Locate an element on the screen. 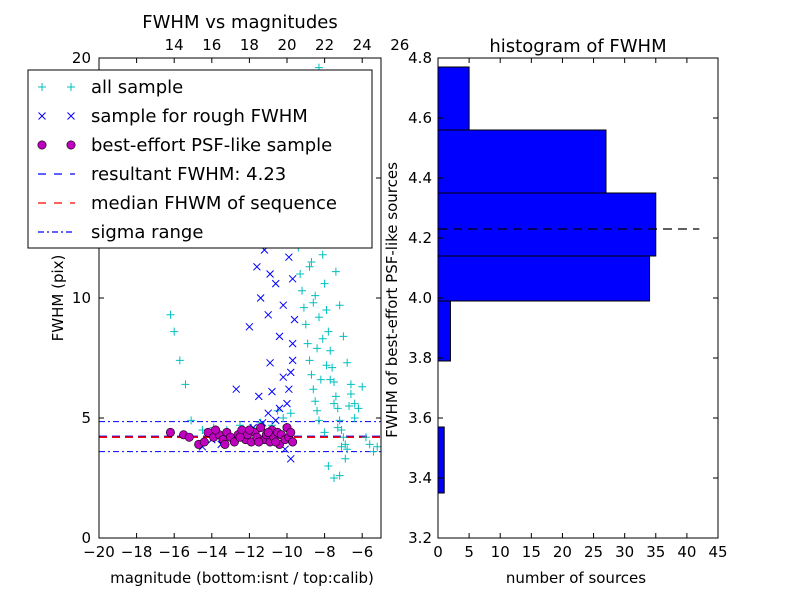 Image resolution: width=800 pixels, height=600 pixels. legend-label: median FHWM of sequence is located at coordinates (214, 203).